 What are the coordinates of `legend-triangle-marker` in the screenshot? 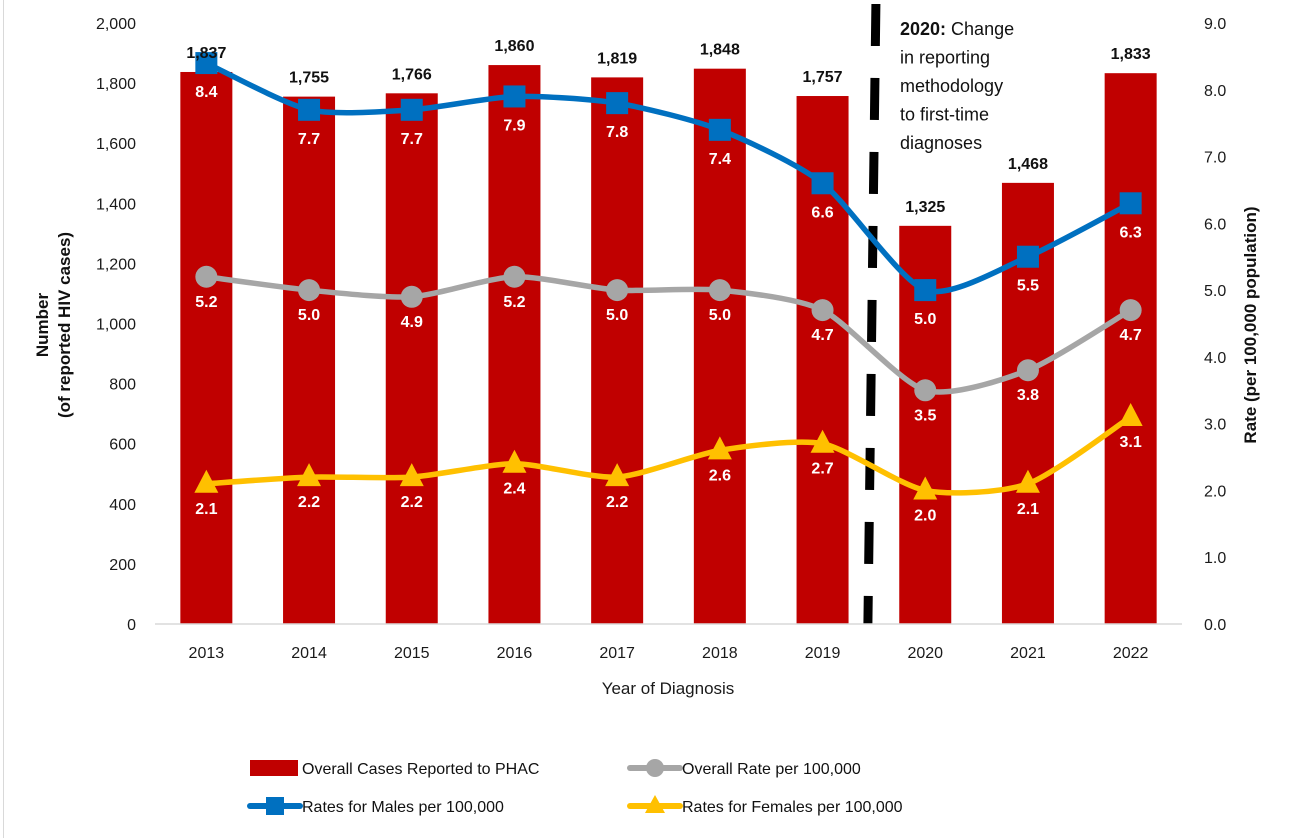 It's located at (655, 804).